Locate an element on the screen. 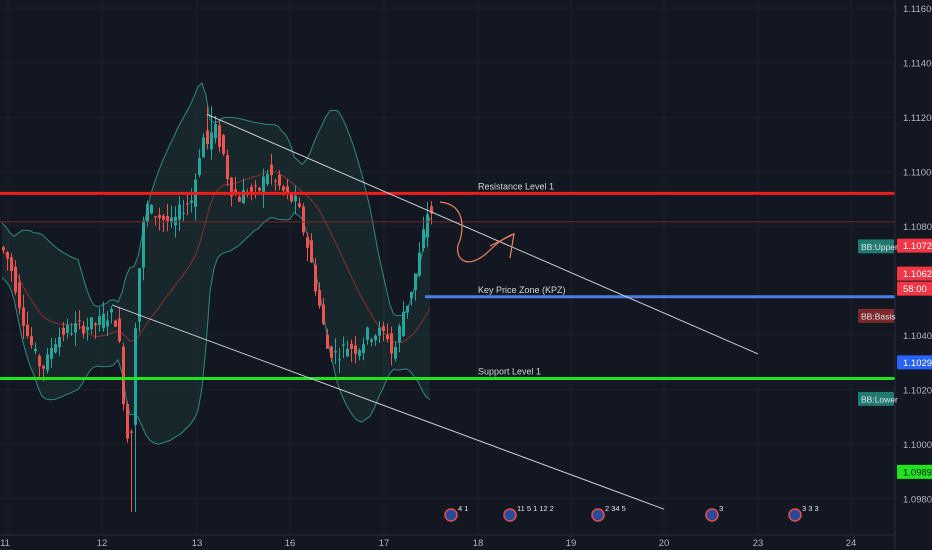 The image size is (932, 550). x-tick-label: 11 is located at coordinates (5, 543).